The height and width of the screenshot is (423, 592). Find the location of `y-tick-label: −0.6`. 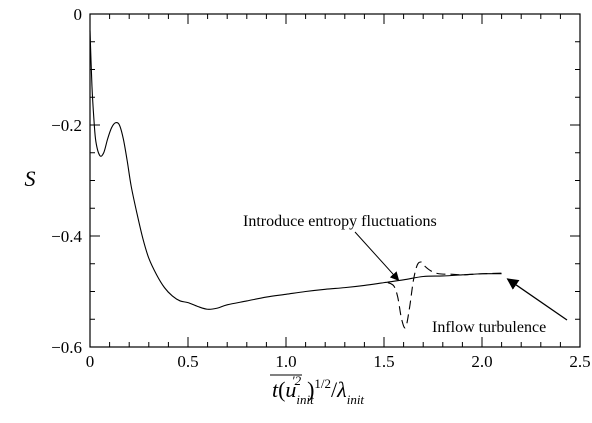

y-tick-label: −0.6 is located at coordinates (66, 347).